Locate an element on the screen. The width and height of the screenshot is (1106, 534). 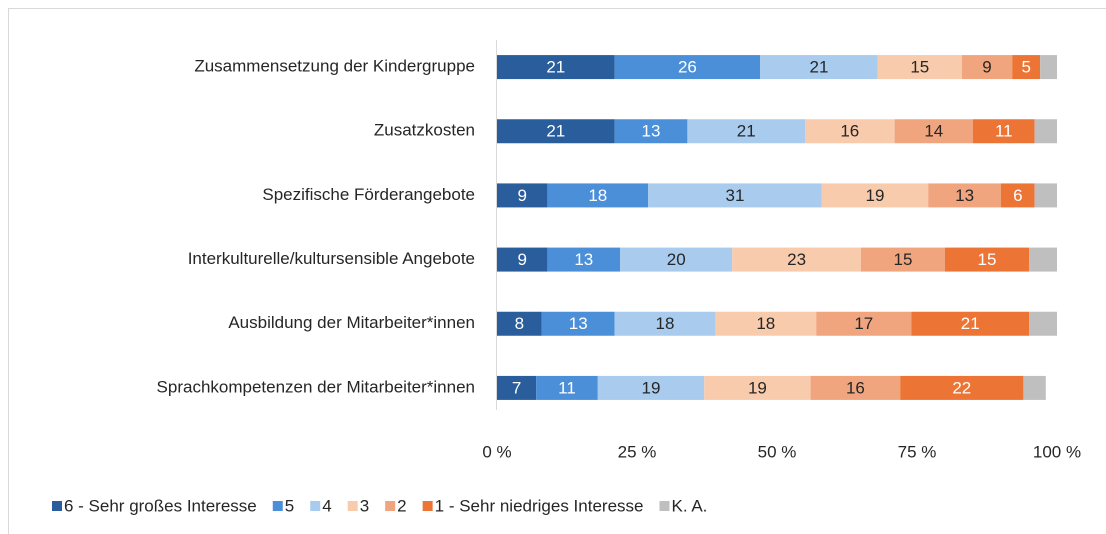
legend-label: 4 is located at coordinates (326, 505).